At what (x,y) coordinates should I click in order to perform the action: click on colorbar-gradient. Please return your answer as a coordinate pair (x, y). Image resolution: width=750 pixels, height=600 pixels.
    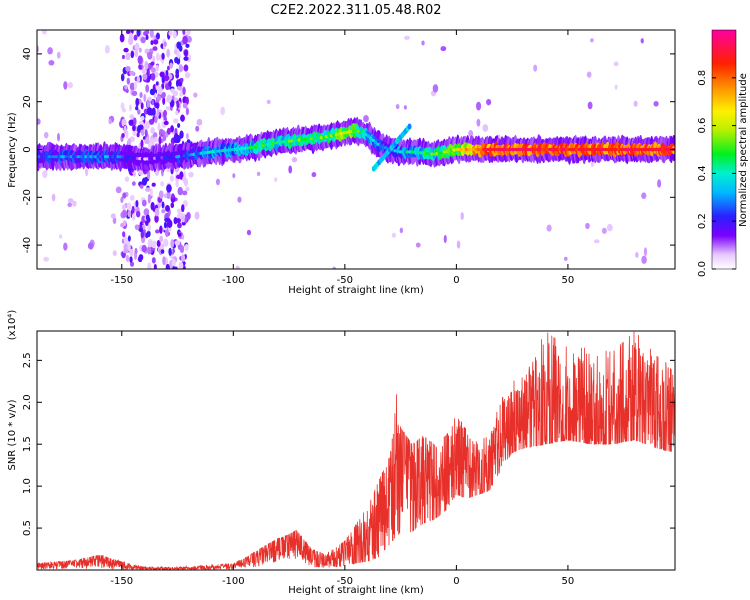
    Looking at the image, I should click on (724, 149).